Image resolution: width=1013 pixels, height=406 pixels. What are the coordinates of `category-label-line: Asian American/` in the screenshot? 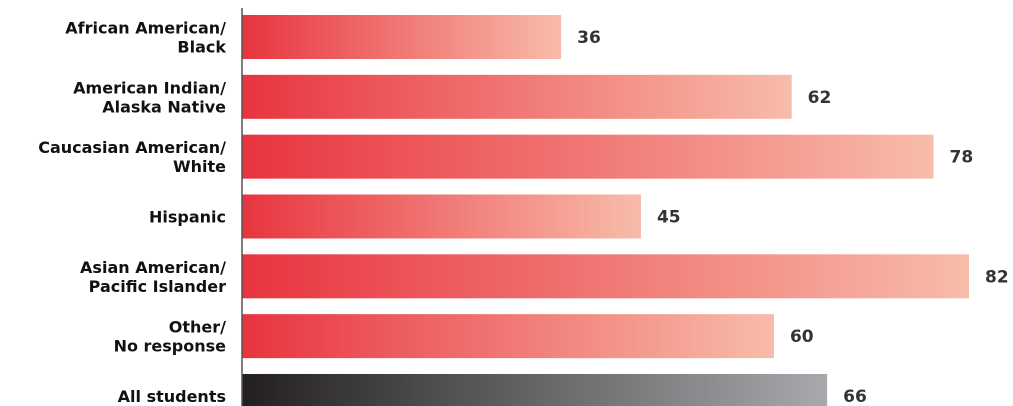 It's located at (153, 267).